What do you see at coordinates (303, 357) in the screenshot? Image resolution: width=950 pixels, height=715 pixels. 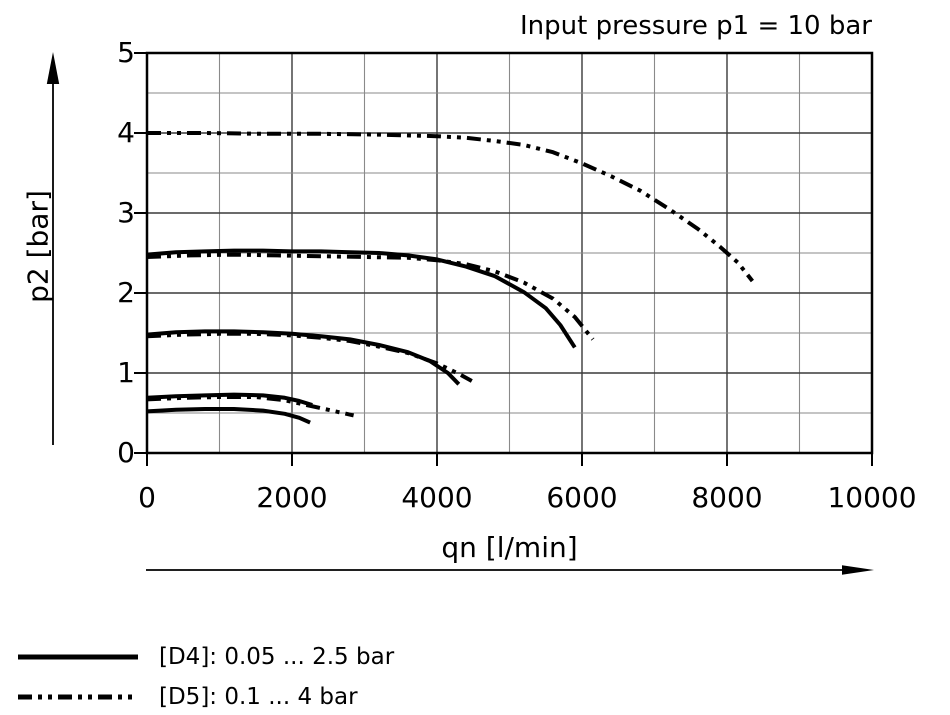 I see `curve-d4-setpoint-1_5bar` at bounding box center [303, 357].